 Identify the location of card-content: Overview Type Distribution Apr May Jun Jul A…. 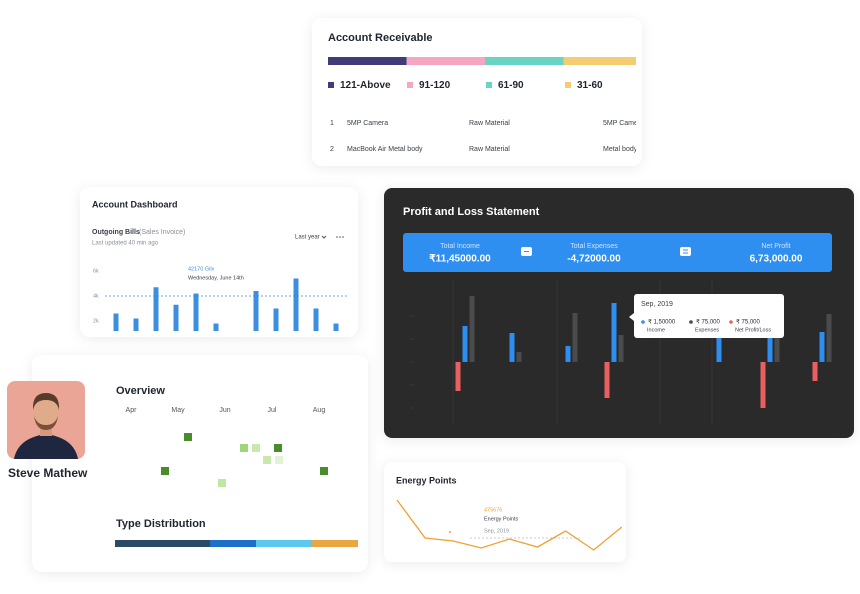
(236, 466).